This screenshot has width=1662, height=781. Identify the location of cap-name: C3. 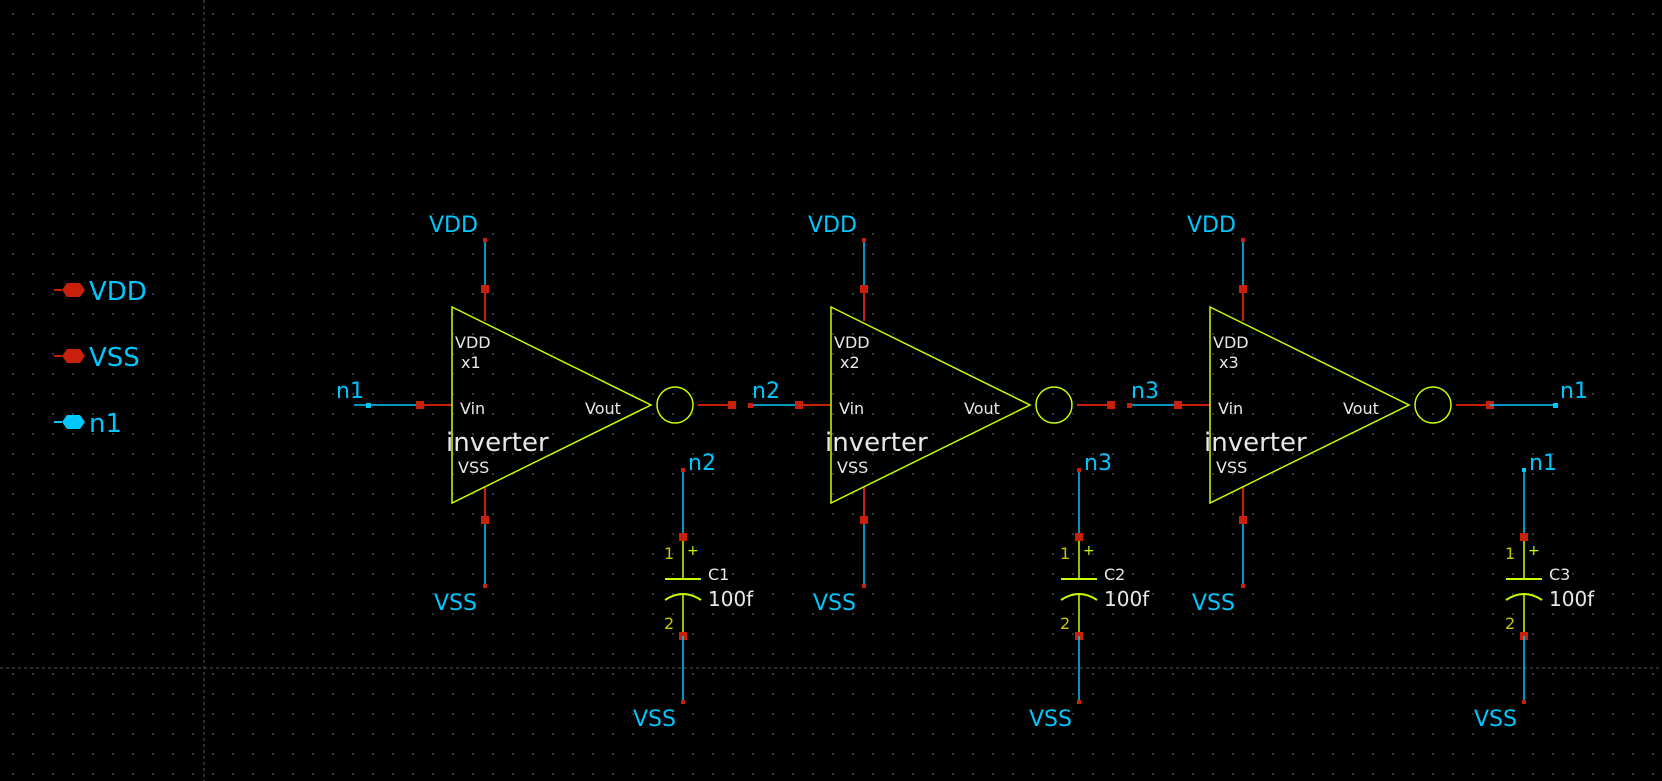
(1559, 574).